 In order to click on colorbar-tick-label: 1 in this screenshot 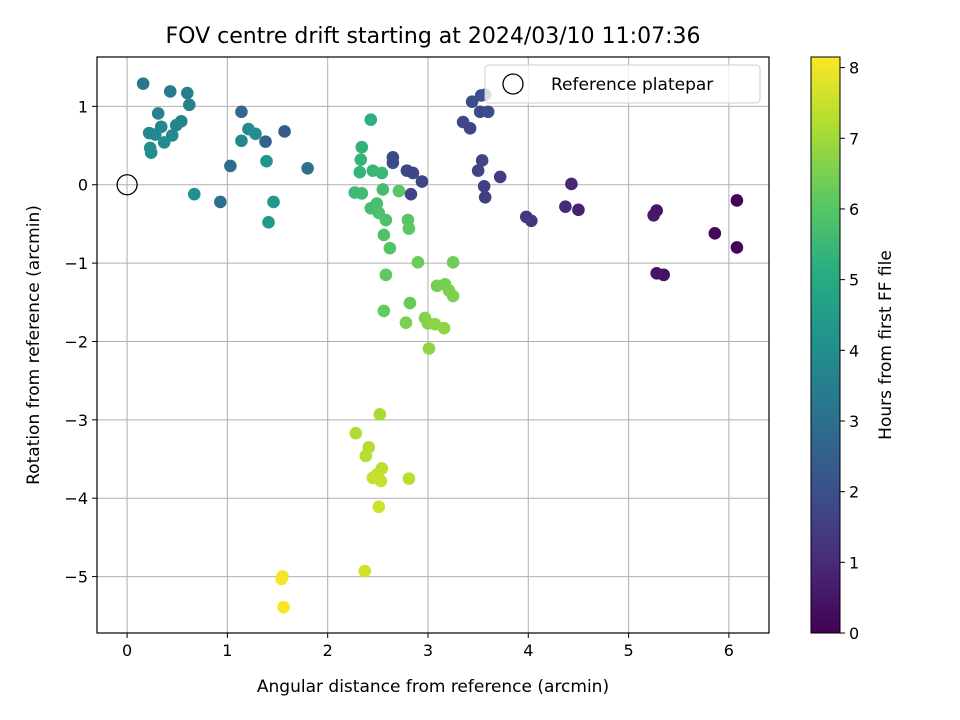, I will do `click(854, 562)`.